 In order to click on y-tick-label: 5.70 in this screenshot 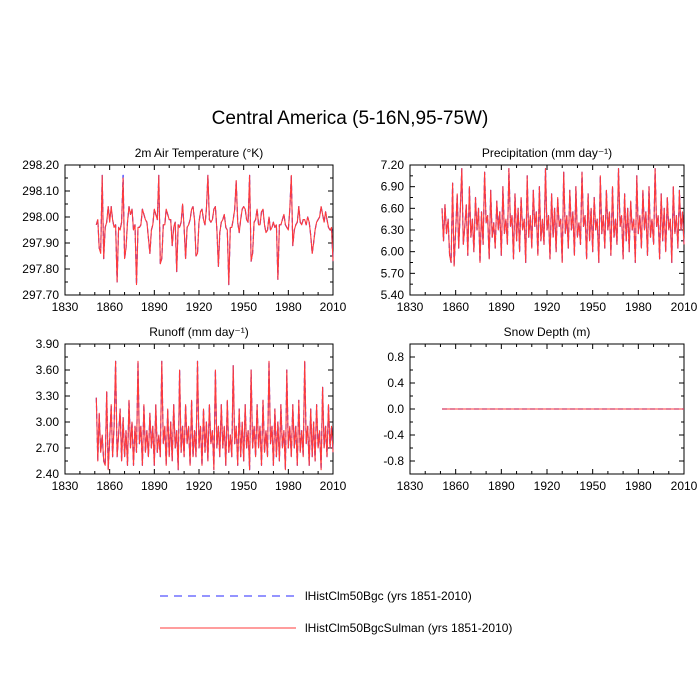, I will do `click(393, 273)`.